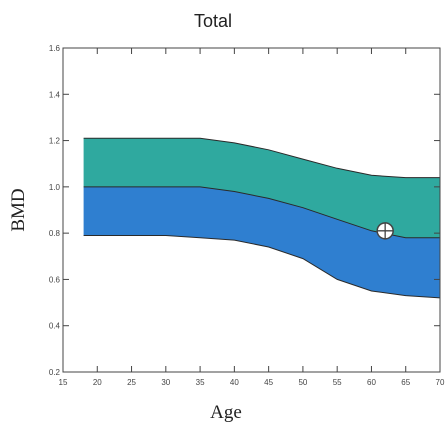 The height and width of the screenshot is (425, 446). What do you see at coordinates (55, 233) in the screenshot?
I see `y-tick-label: 0.8` at bounding box center [55, 233].